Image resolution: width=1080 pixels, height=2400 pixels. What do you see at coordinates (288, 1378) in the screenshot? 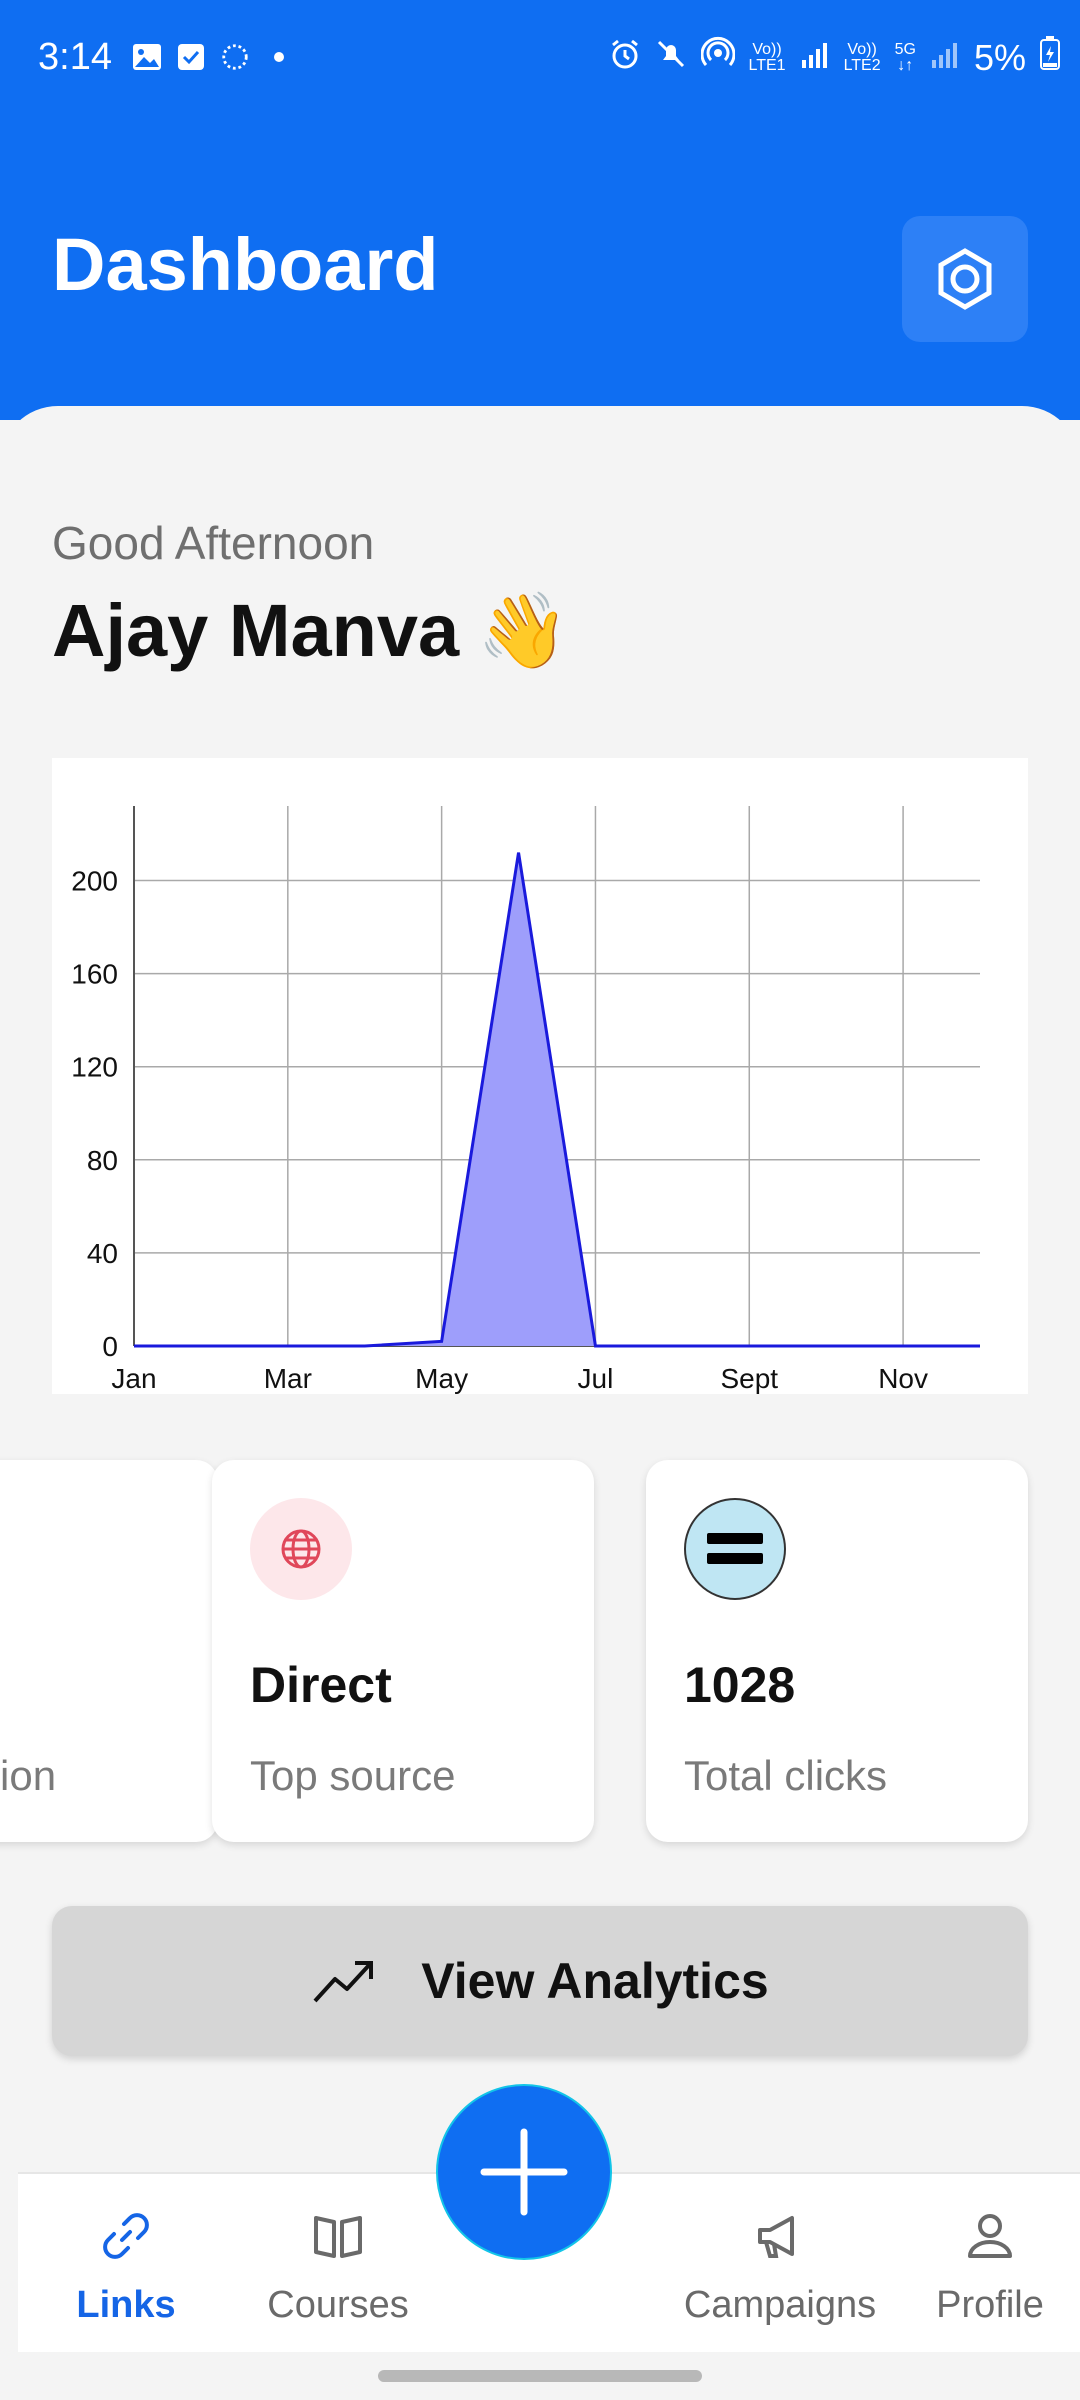
I see `x-tick-label: Mar` at bounding box center [288, 1378].